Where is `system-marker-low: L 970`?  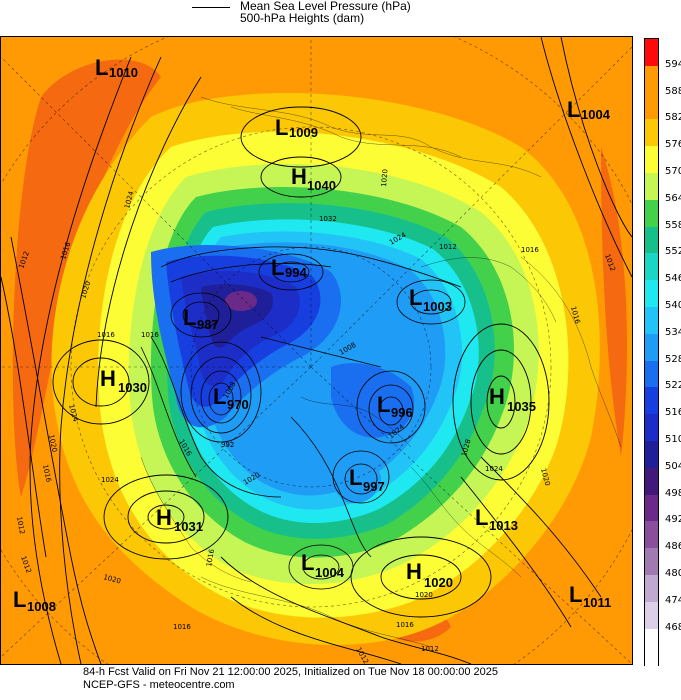
system-marker-low: L 970 is located at coordinates (231, 398).